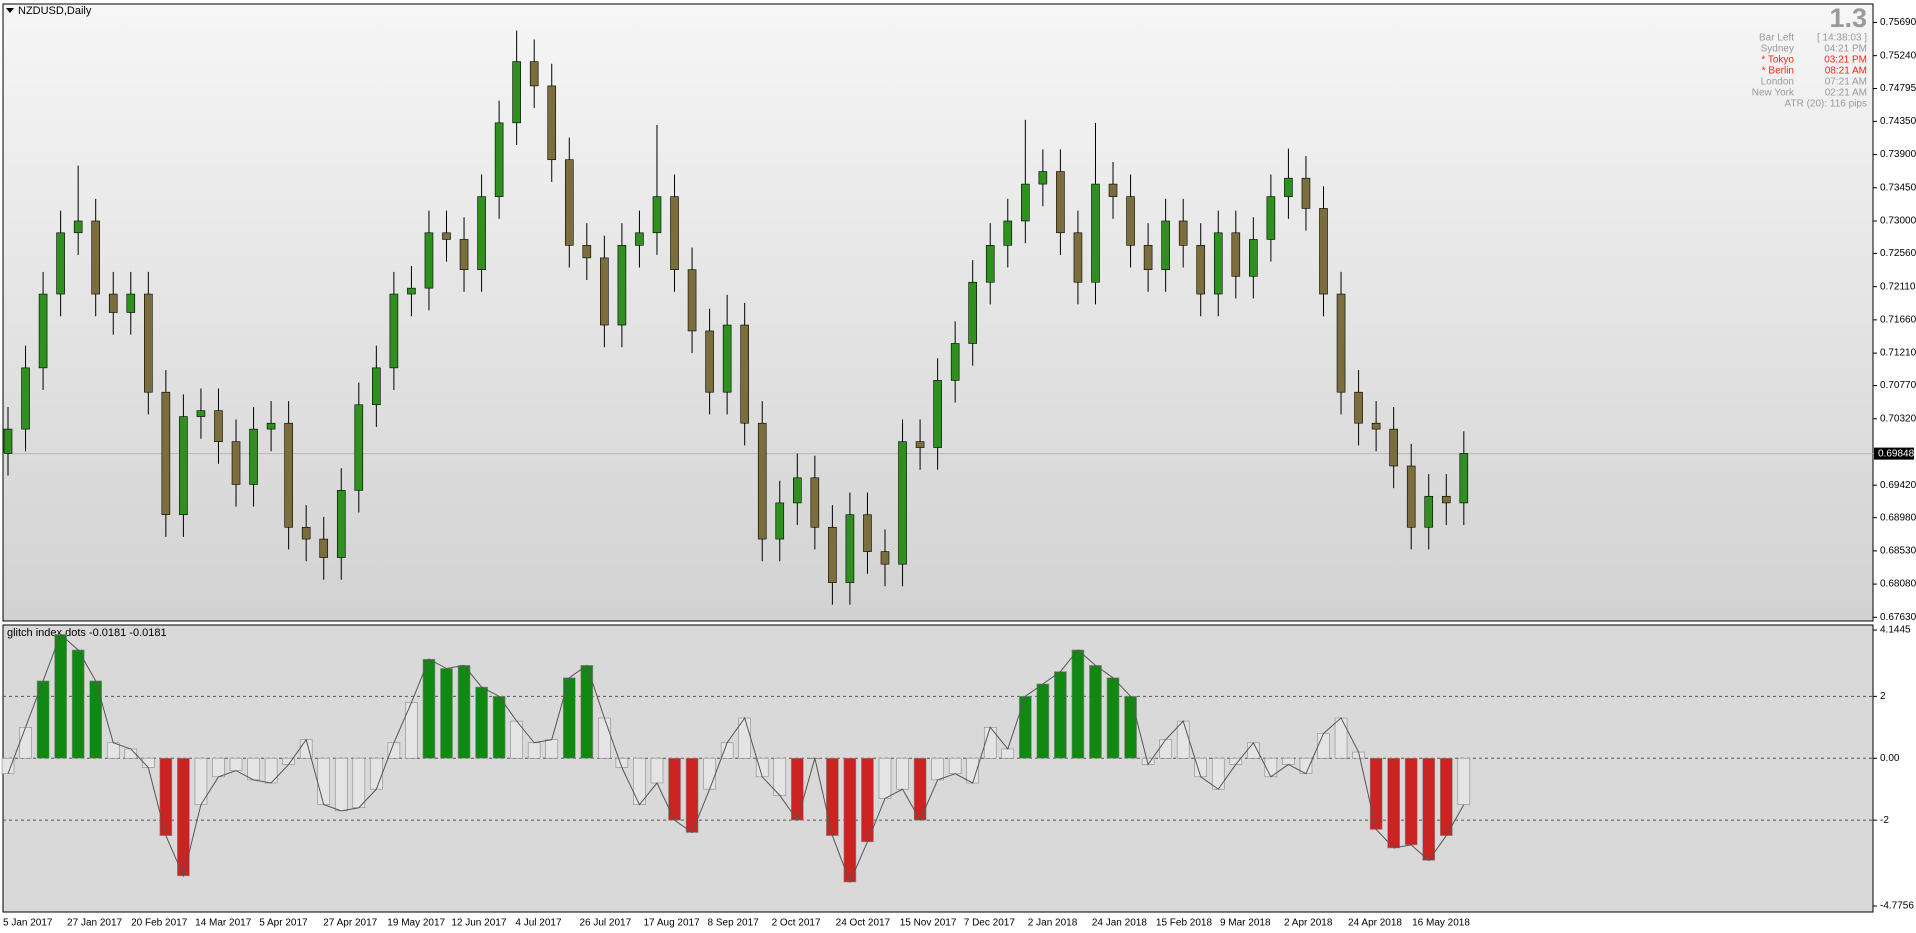  What do you see at coordinates (55, 11) in the screenshot?
I see `chart-title: NZDUSD,Daily` at bounding box center [55, 11].